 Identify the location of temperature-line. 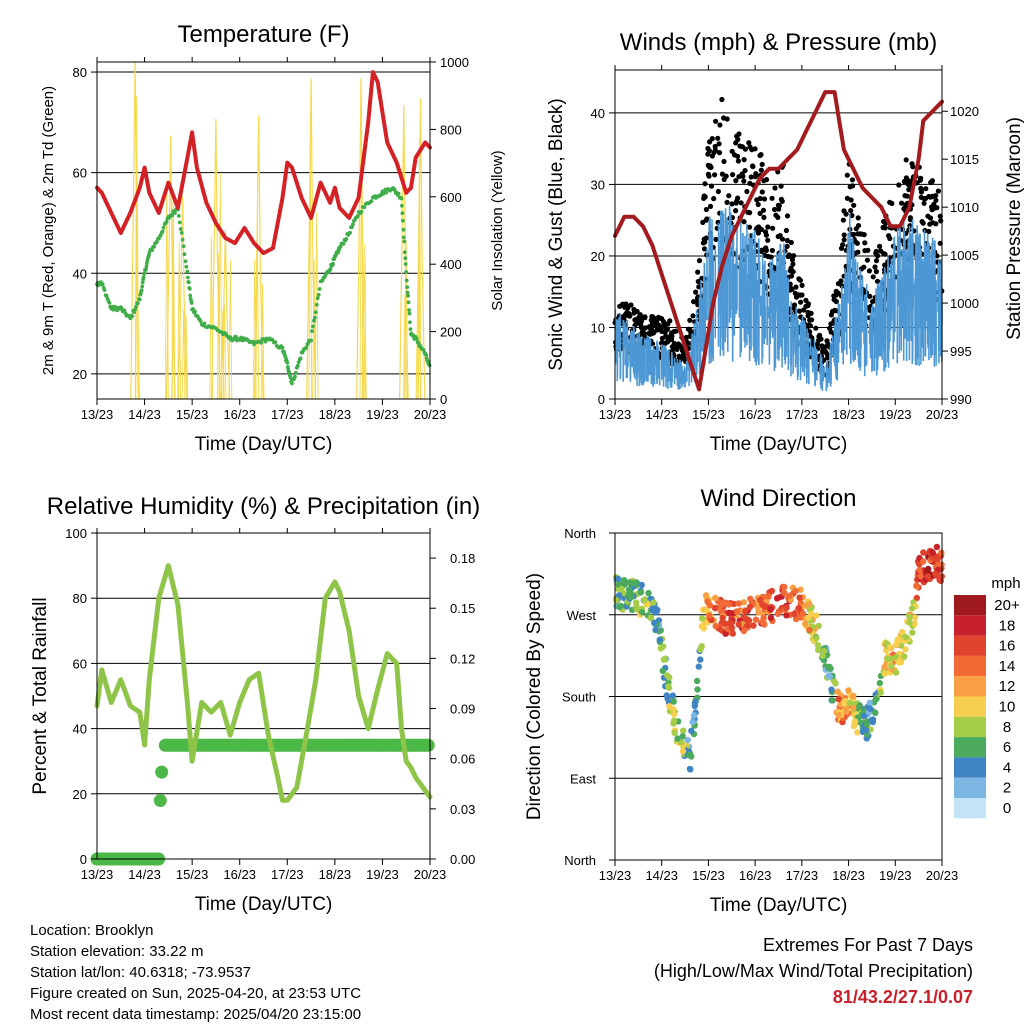
(263, 163).